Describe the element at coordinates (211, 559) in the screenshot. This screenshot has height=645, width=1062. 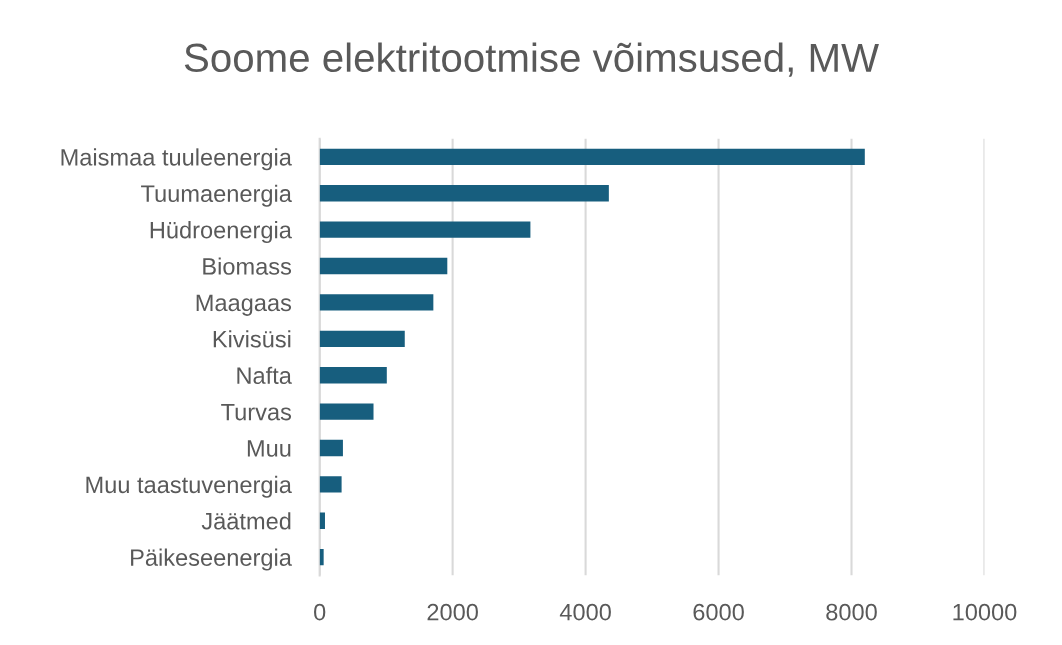
I see `y-tick-label: Päikeseenergia` at that location.